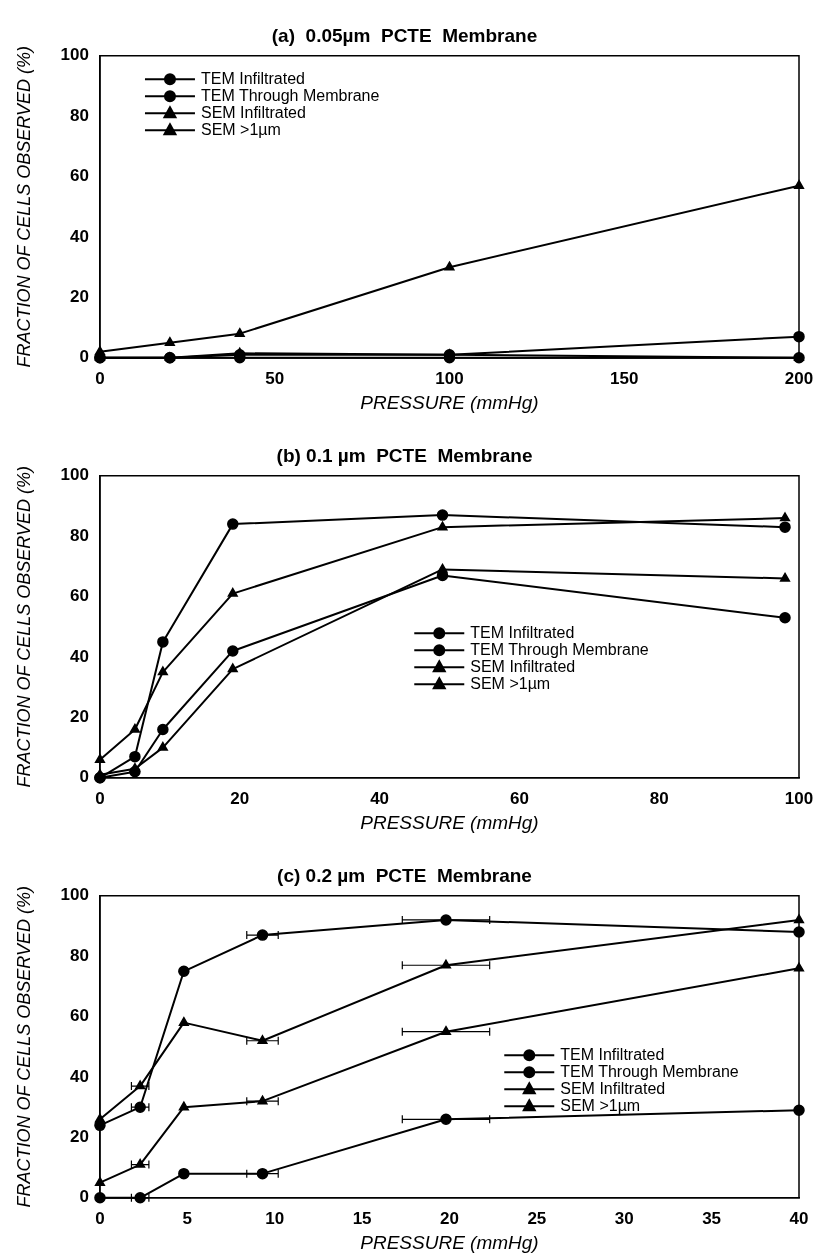  I want to click on x-tick-label: 25, so click(537, 1218).